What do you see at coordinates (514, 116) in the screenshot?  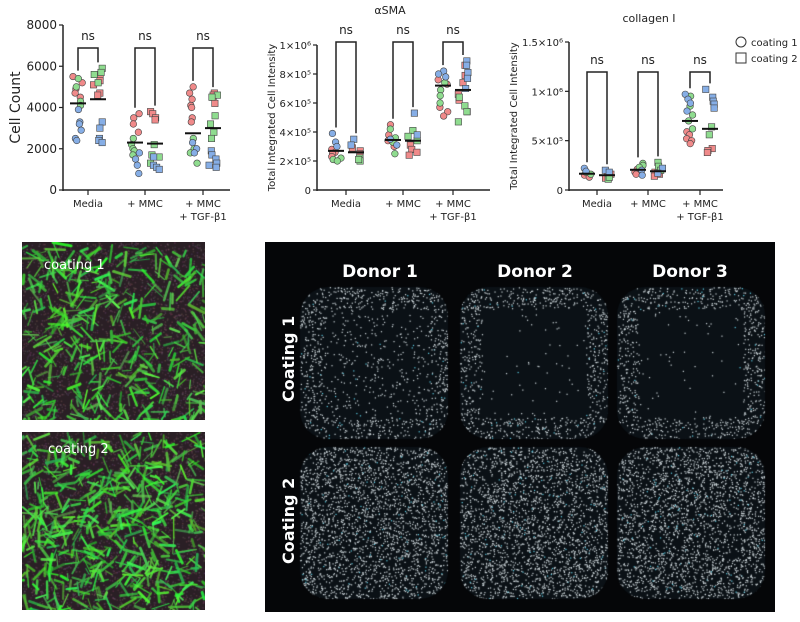 I see `y-axis-label: Total Integrated Cell Intensity` at bounding box center [514, 116].